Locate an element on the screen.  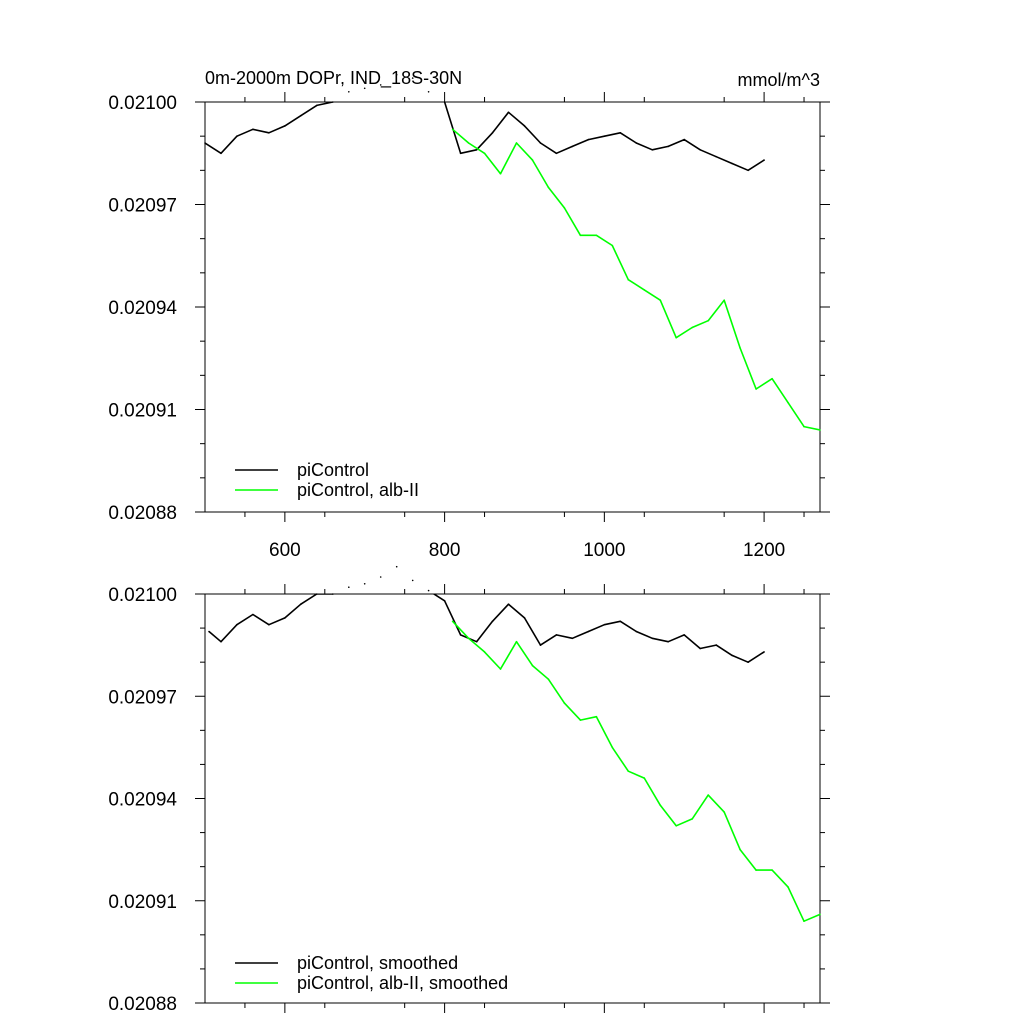
legend-label: piControl, alb-II is located at coordinates (358, 490).